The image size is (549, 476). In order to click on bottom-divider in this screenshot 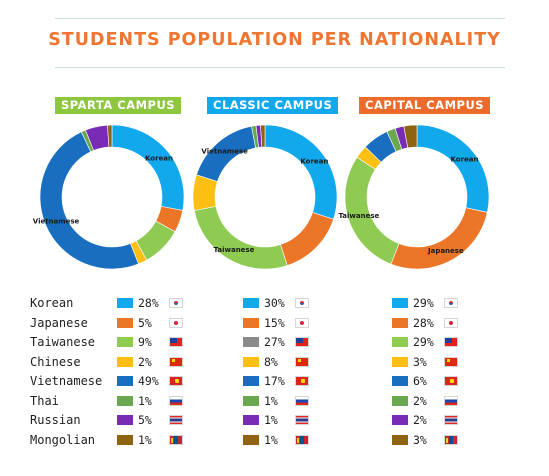, I will do `click(280, 67)`.